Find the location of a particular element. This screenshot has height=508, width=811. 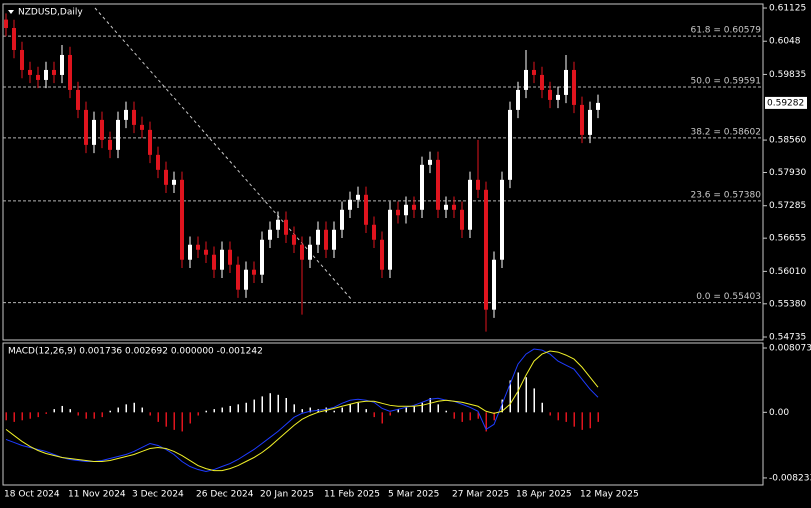

y-tick-label: 0.59835 is located at coordinates (787, 75).